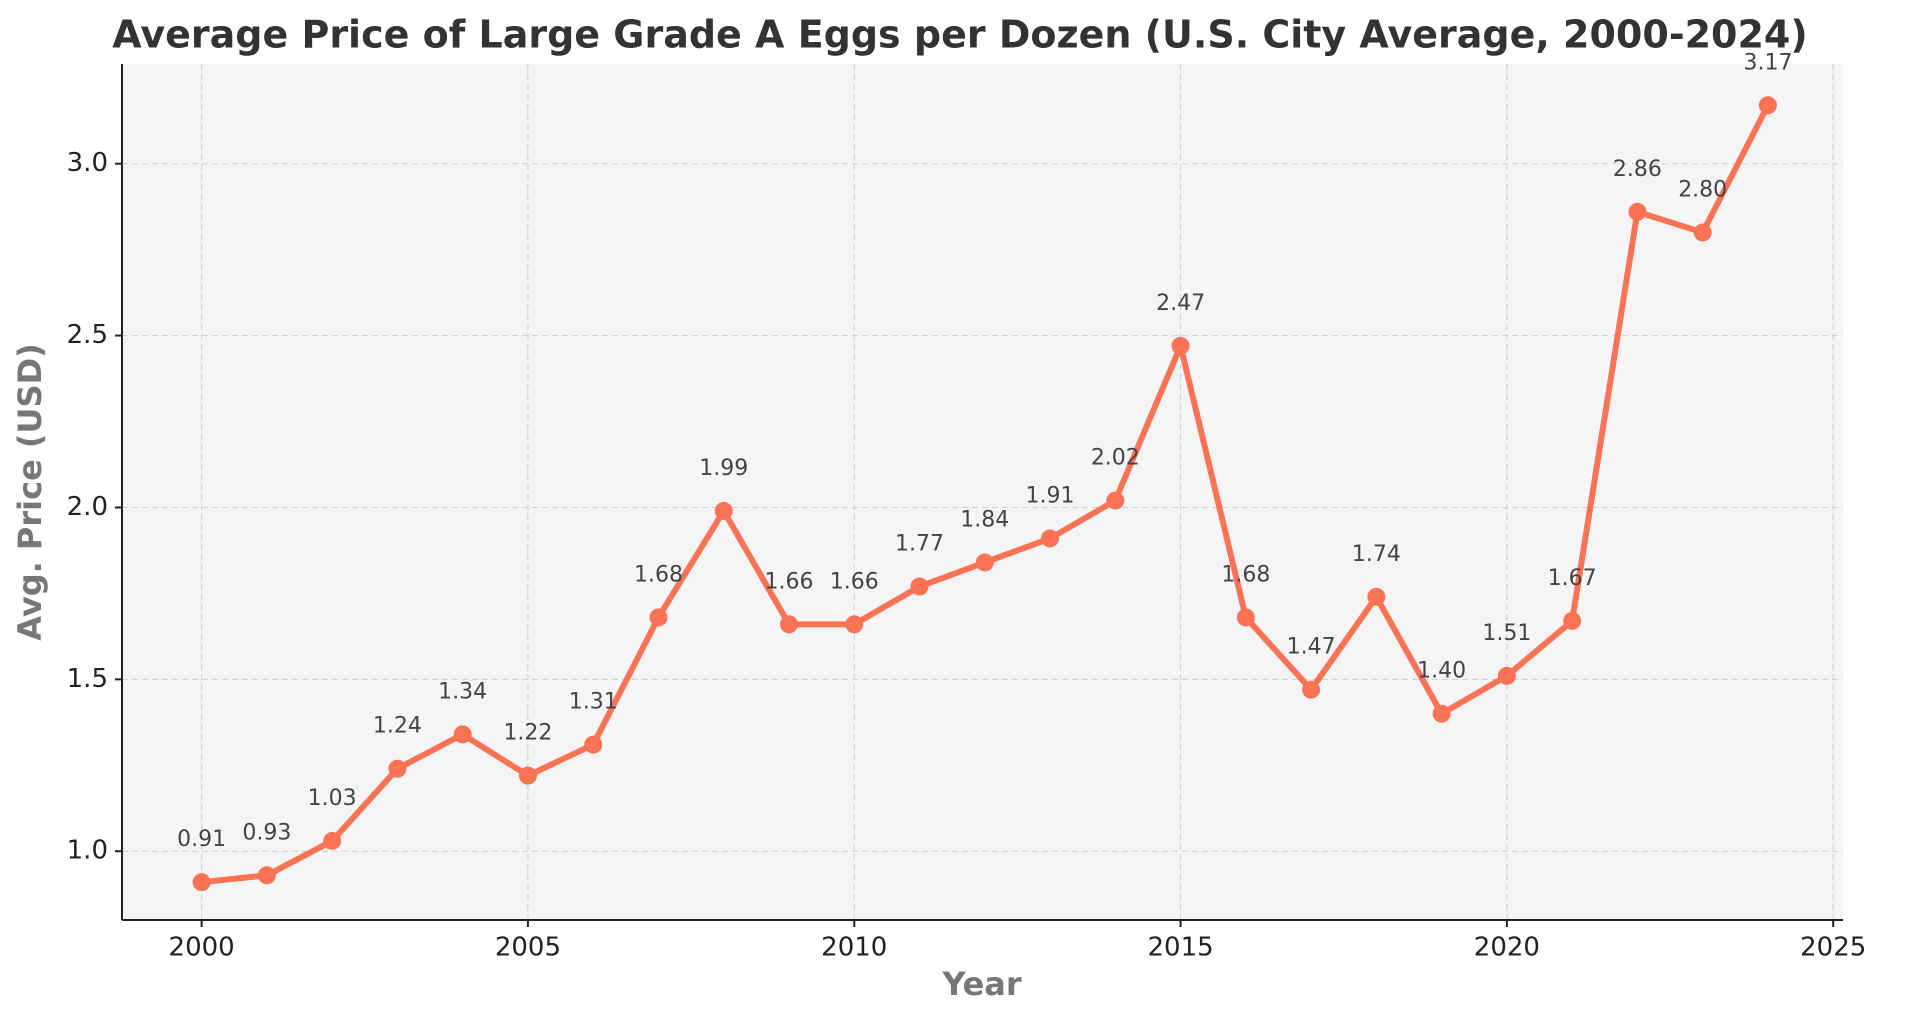 Image resolution: width=1920 pixels, height=1024 pixels. I want to click on value-label: 2.80, so click(1702, 189).